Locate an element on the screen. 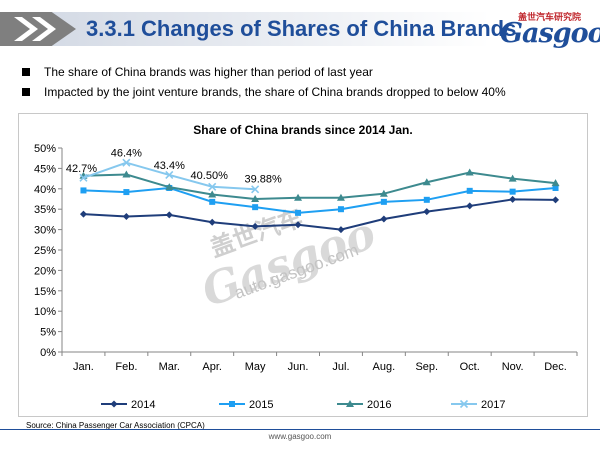 The image size is (600, 450). series-line-2015 is located at coordinates (319, 200).